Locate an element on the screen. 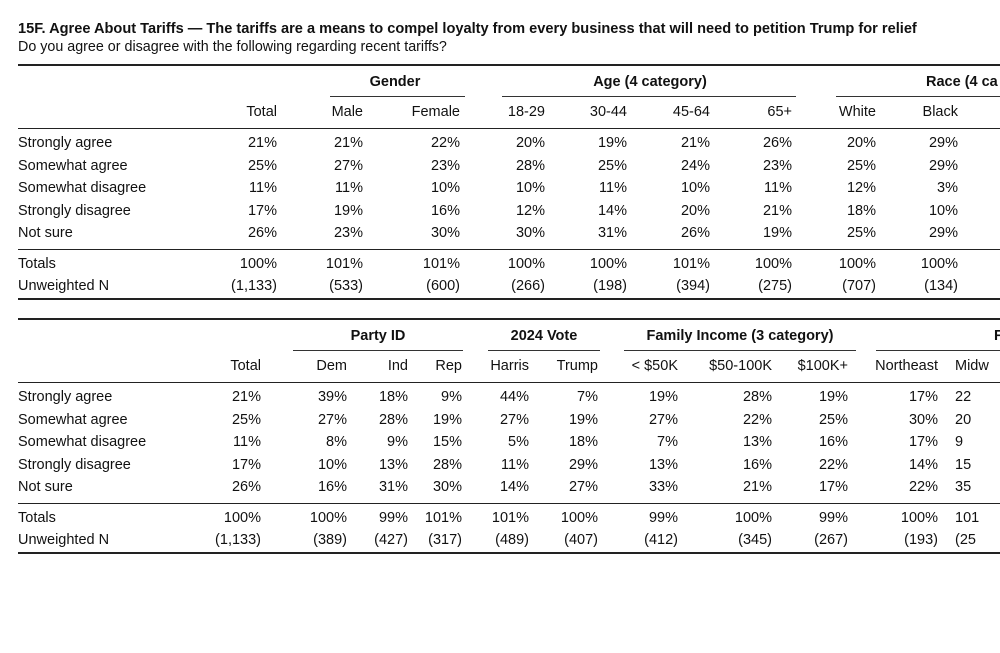 This screenshot has height=653, width=1000. table-cell: 12% is located at coordinates (861, 188).